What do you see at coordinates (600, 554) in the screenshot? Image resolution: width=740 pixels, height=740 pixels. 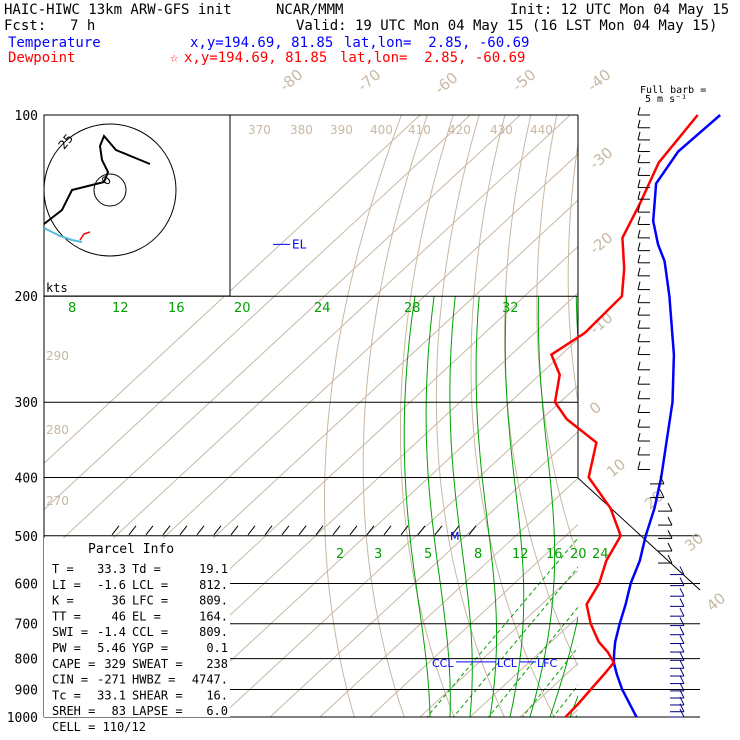 I see `mixing-ratio-label: 24` at bounding box center [600, 554].